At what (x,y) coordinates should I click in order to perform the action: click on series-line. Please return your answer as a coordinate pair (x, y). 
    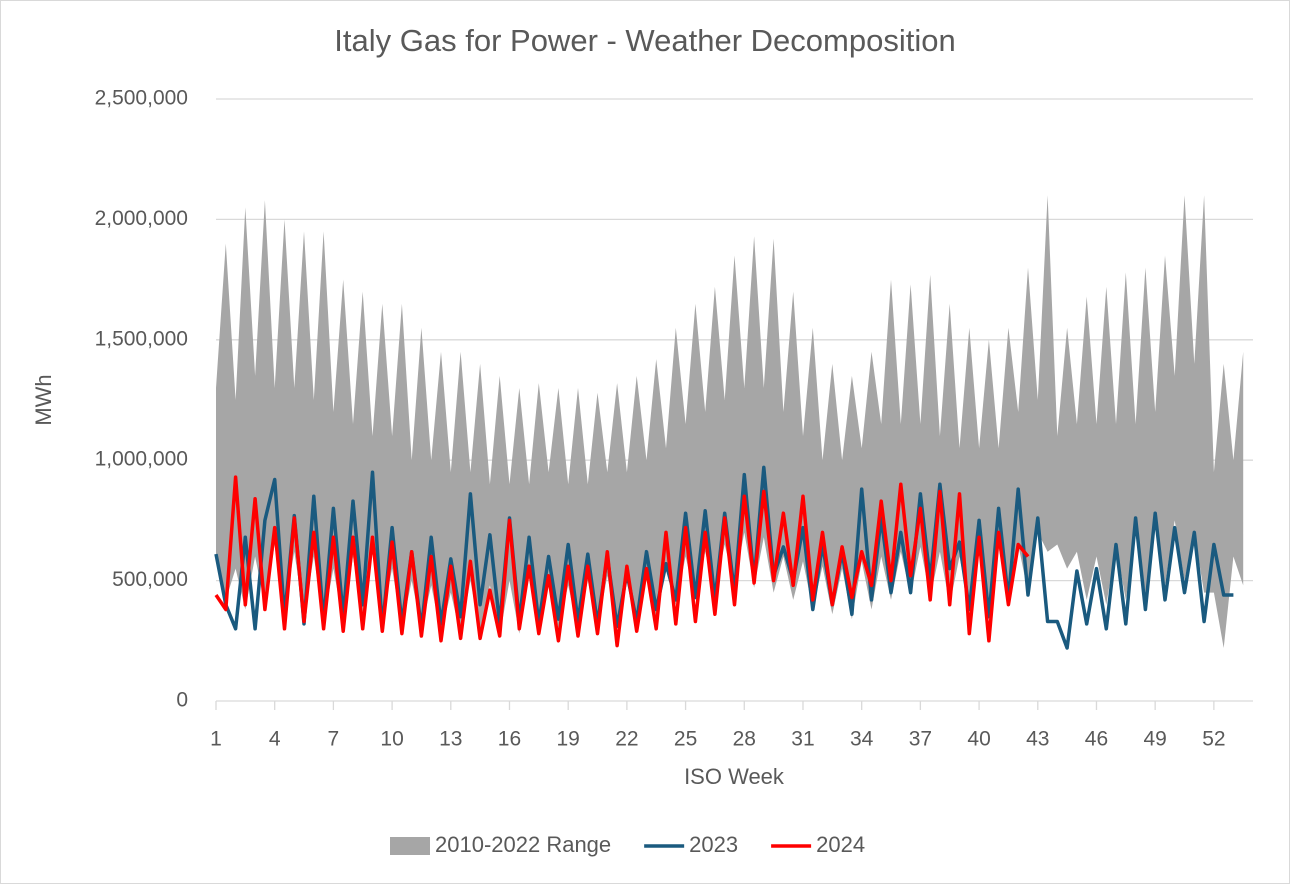
    Looking at the image, I should click on (622, 561).